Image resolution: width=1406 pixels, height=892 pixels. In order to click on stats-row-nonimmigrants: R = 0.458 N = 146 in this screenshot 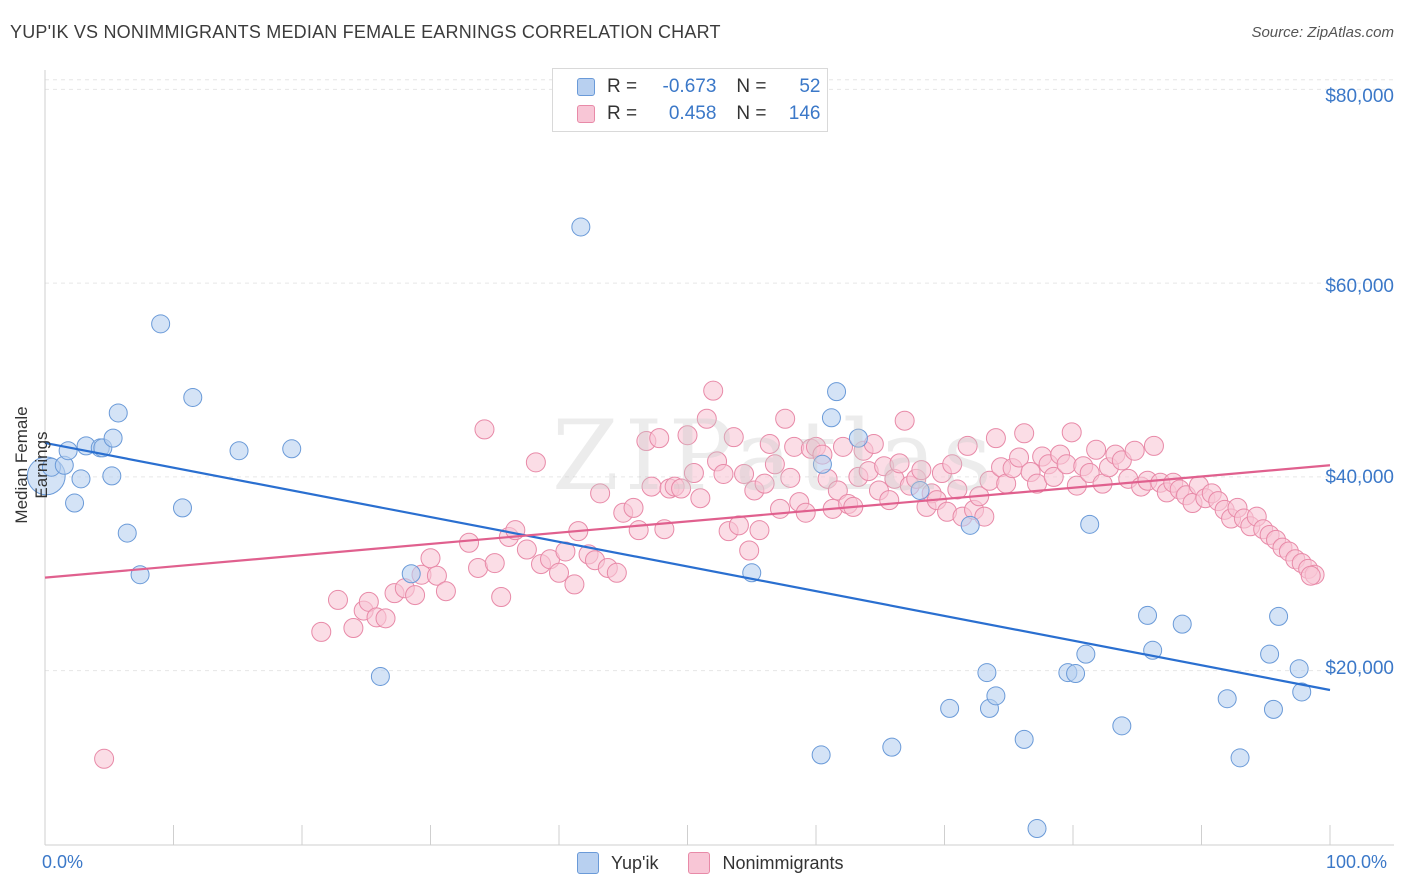, I will do `click(699, 114)`.